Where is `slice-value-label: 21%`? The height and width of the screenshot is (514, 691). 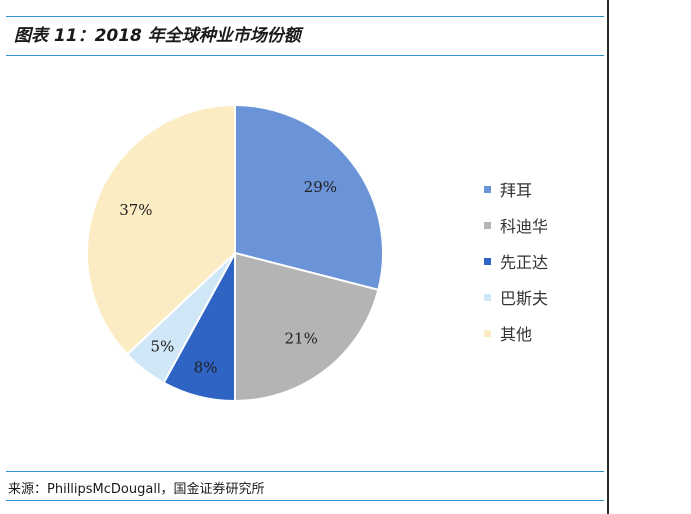 slice-value-label: 21% is located at coordinates (301, 338).